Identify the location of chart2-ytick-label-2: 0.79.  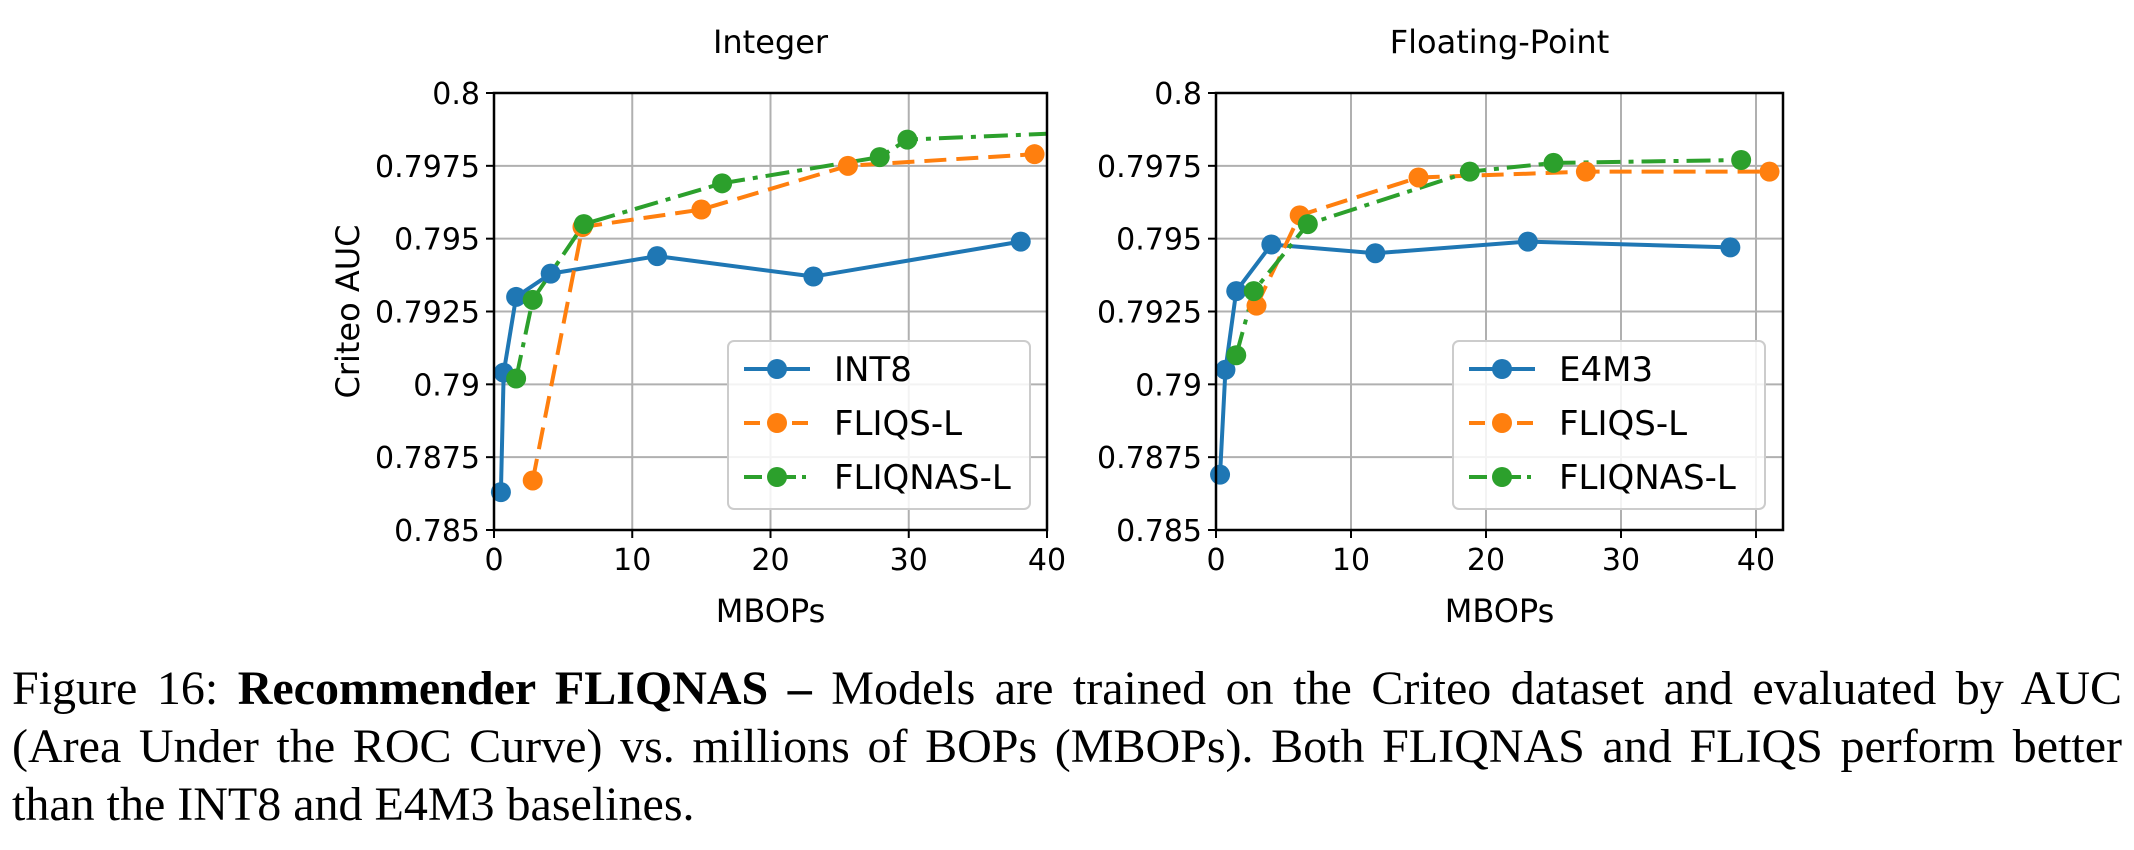
(1168, 385).